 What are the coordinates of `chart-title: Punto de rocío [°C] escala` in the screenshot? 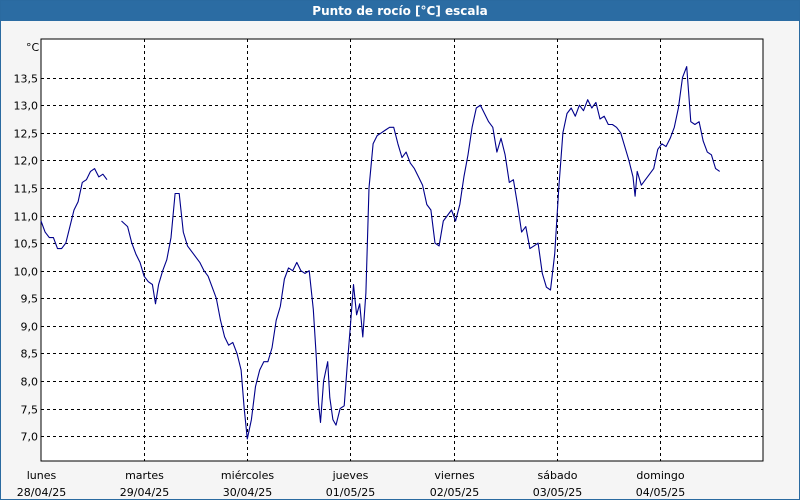 It's located at (400, 11).